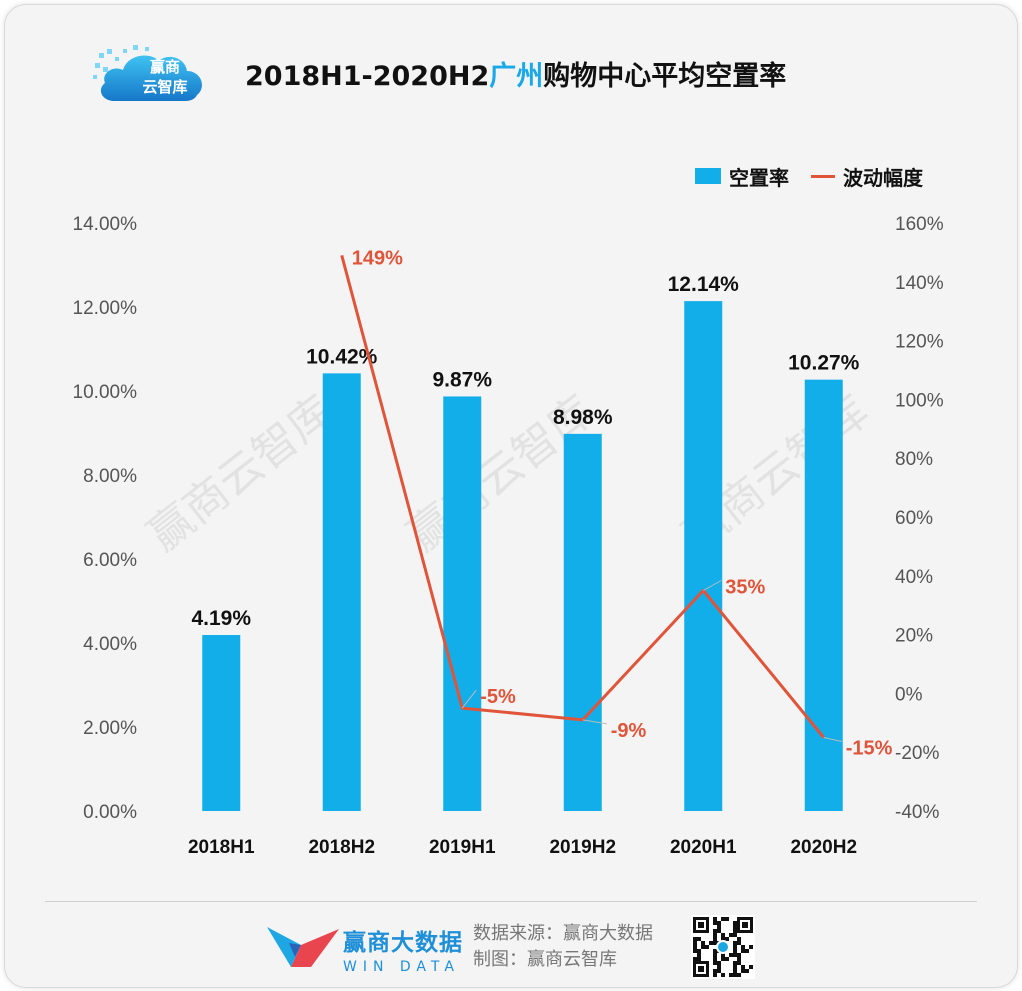 This screenshot has width=1022, height=991. I want to click on legend-swatch-bar, so click(708, 176).